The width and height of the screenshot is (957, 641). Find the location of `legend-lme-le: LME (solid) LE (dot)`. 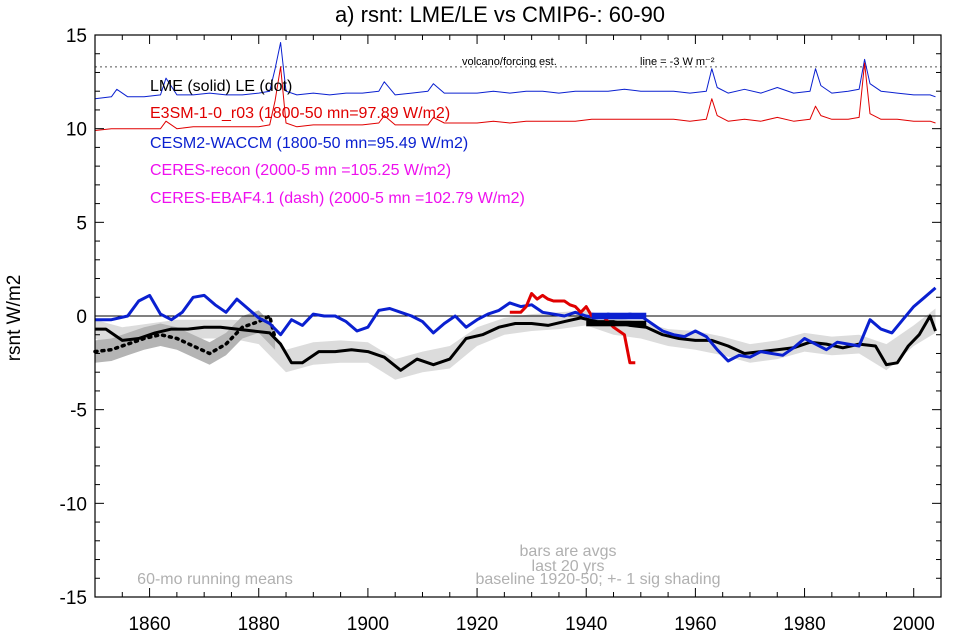

legend-lme-le: LME (solid) LE (dot) is located at coordinates (221, 86).